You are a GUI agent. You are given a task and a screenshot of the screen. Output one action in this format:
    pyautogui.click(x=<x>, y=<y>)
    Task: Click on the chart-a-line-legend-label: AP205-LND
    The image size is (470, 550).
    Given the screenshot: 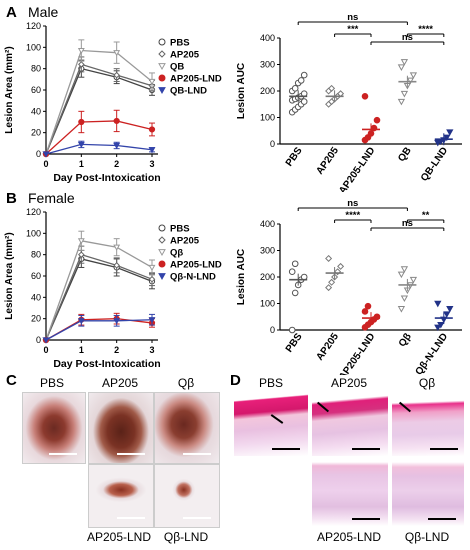 What is the action you would take?
    pyautogui.click(x=196, y=79)
    